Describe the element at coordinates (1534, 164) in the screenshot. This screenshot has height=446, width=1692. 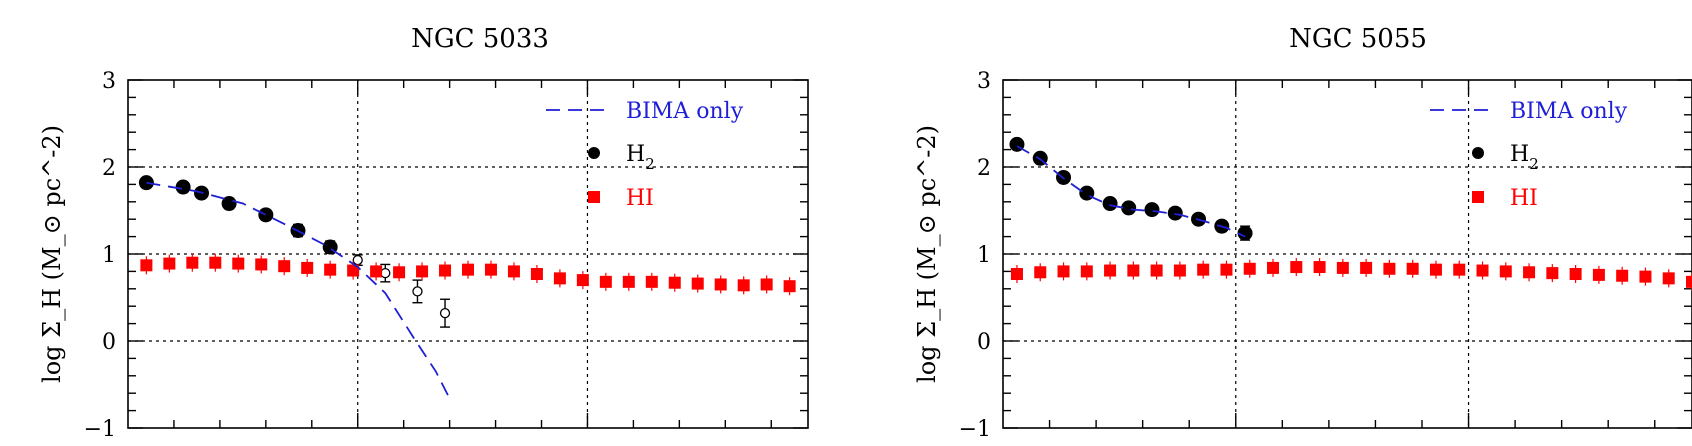
I see `legend-h2-subscript: 2` at that location.